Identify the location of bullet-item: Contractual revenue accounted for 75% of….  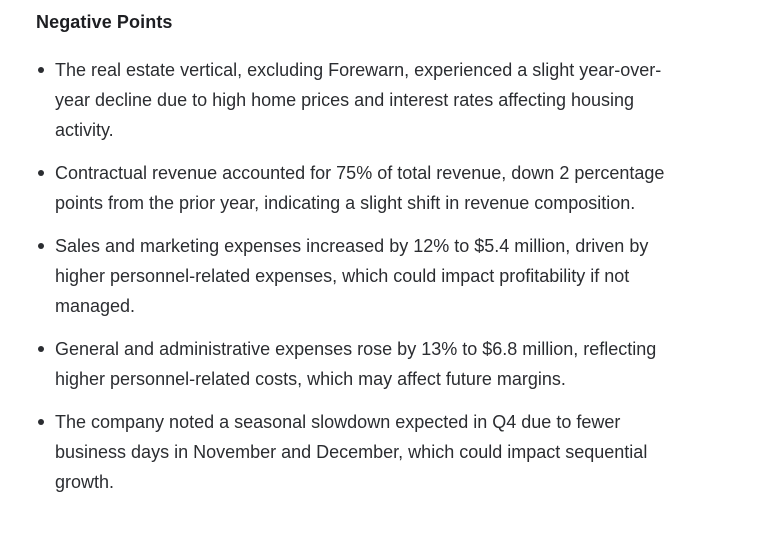
(366, 188).